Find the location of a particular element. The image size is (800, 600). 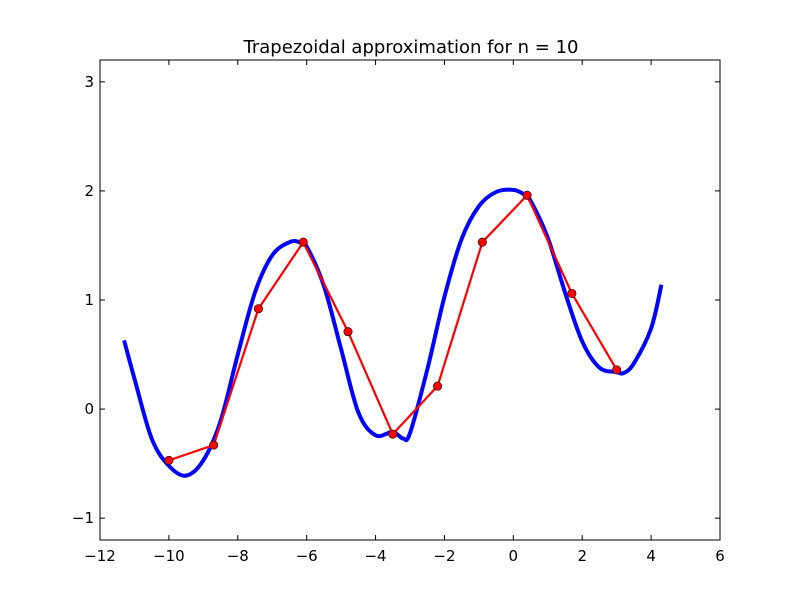

x-tick-label: −8 is located at coordinates (238, 556).